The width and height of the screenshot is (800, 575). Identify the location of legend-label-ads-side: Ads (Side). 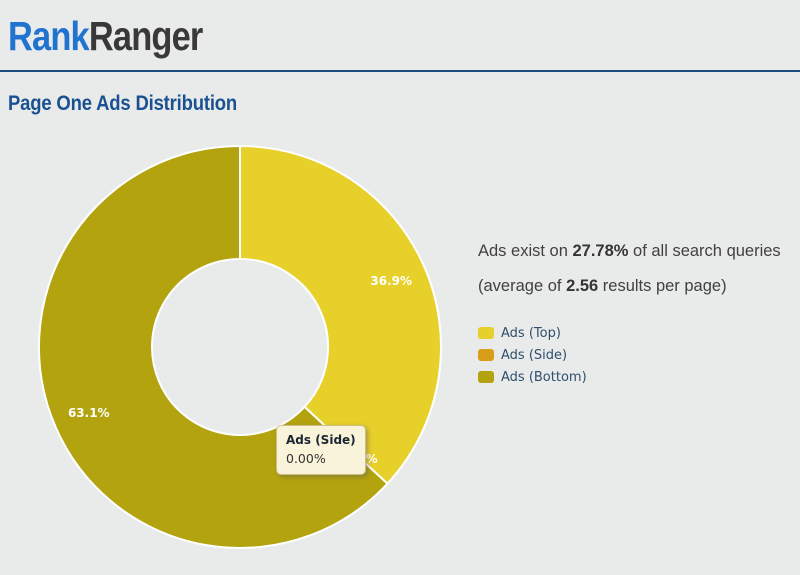
(534, 355).